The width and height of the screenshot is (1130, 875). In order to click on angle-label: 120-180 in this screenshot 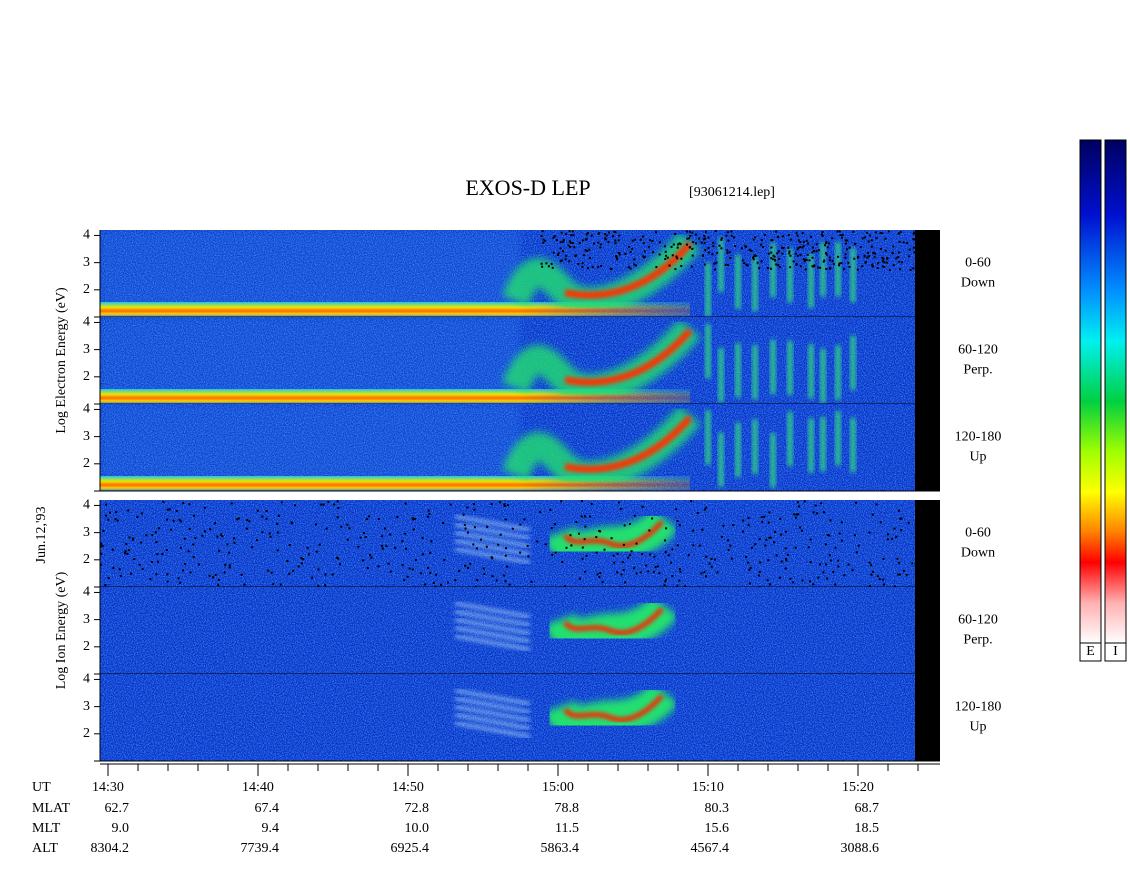, I will do `click(978, 707)`.